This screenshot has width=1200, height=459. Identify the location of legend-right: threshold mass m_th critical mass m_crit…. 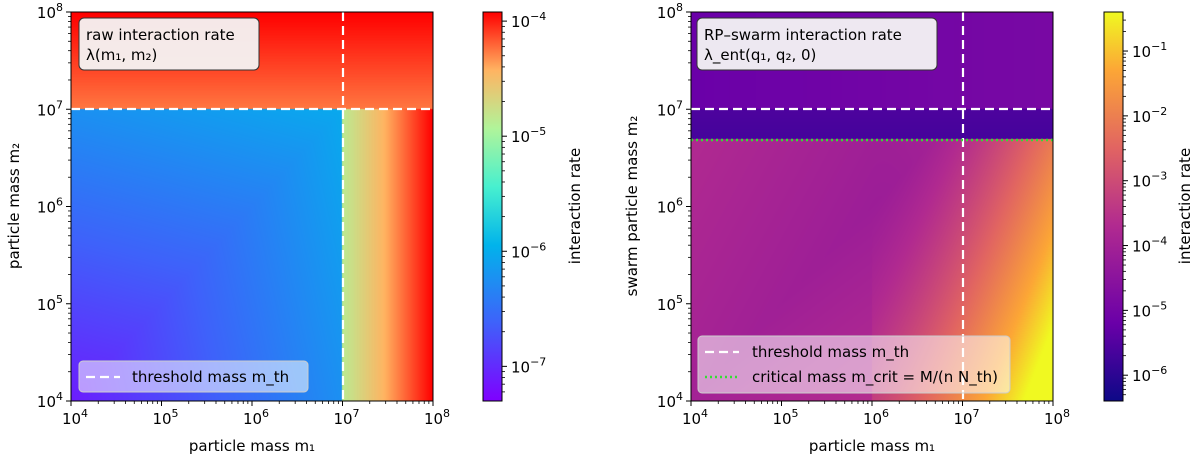
(854, 364).